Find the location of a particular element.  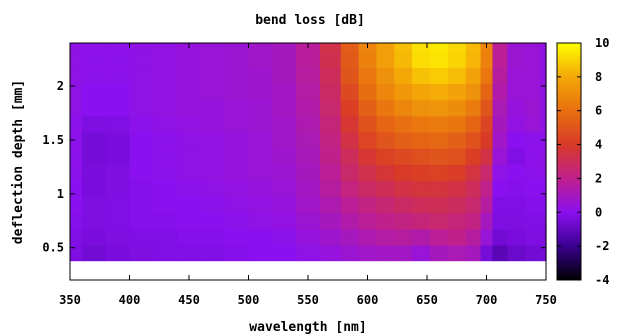

y-tick-label: 2 is located at coordinates (60, 86).